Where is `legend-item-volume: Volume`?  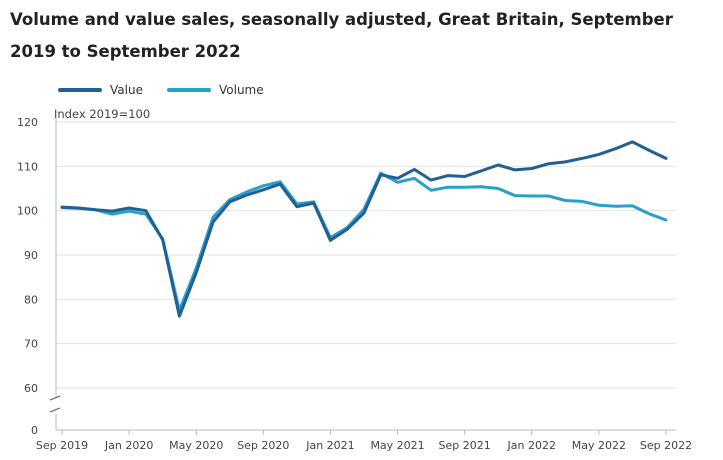
legend-item-volume: Volume is located at coordinates (215, 90).